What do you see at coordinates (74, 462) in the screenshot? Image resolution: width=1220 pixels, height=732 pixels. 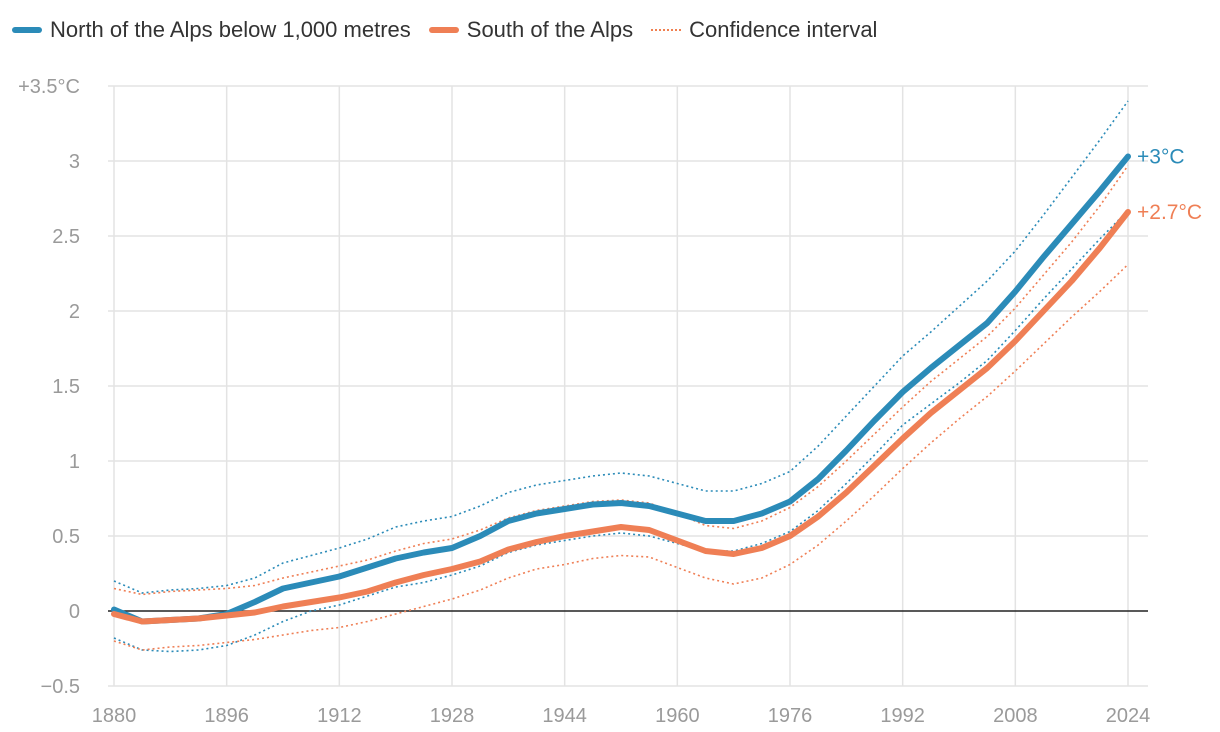 I see `y-tick-label: 1` at bounding box center [74, 462].